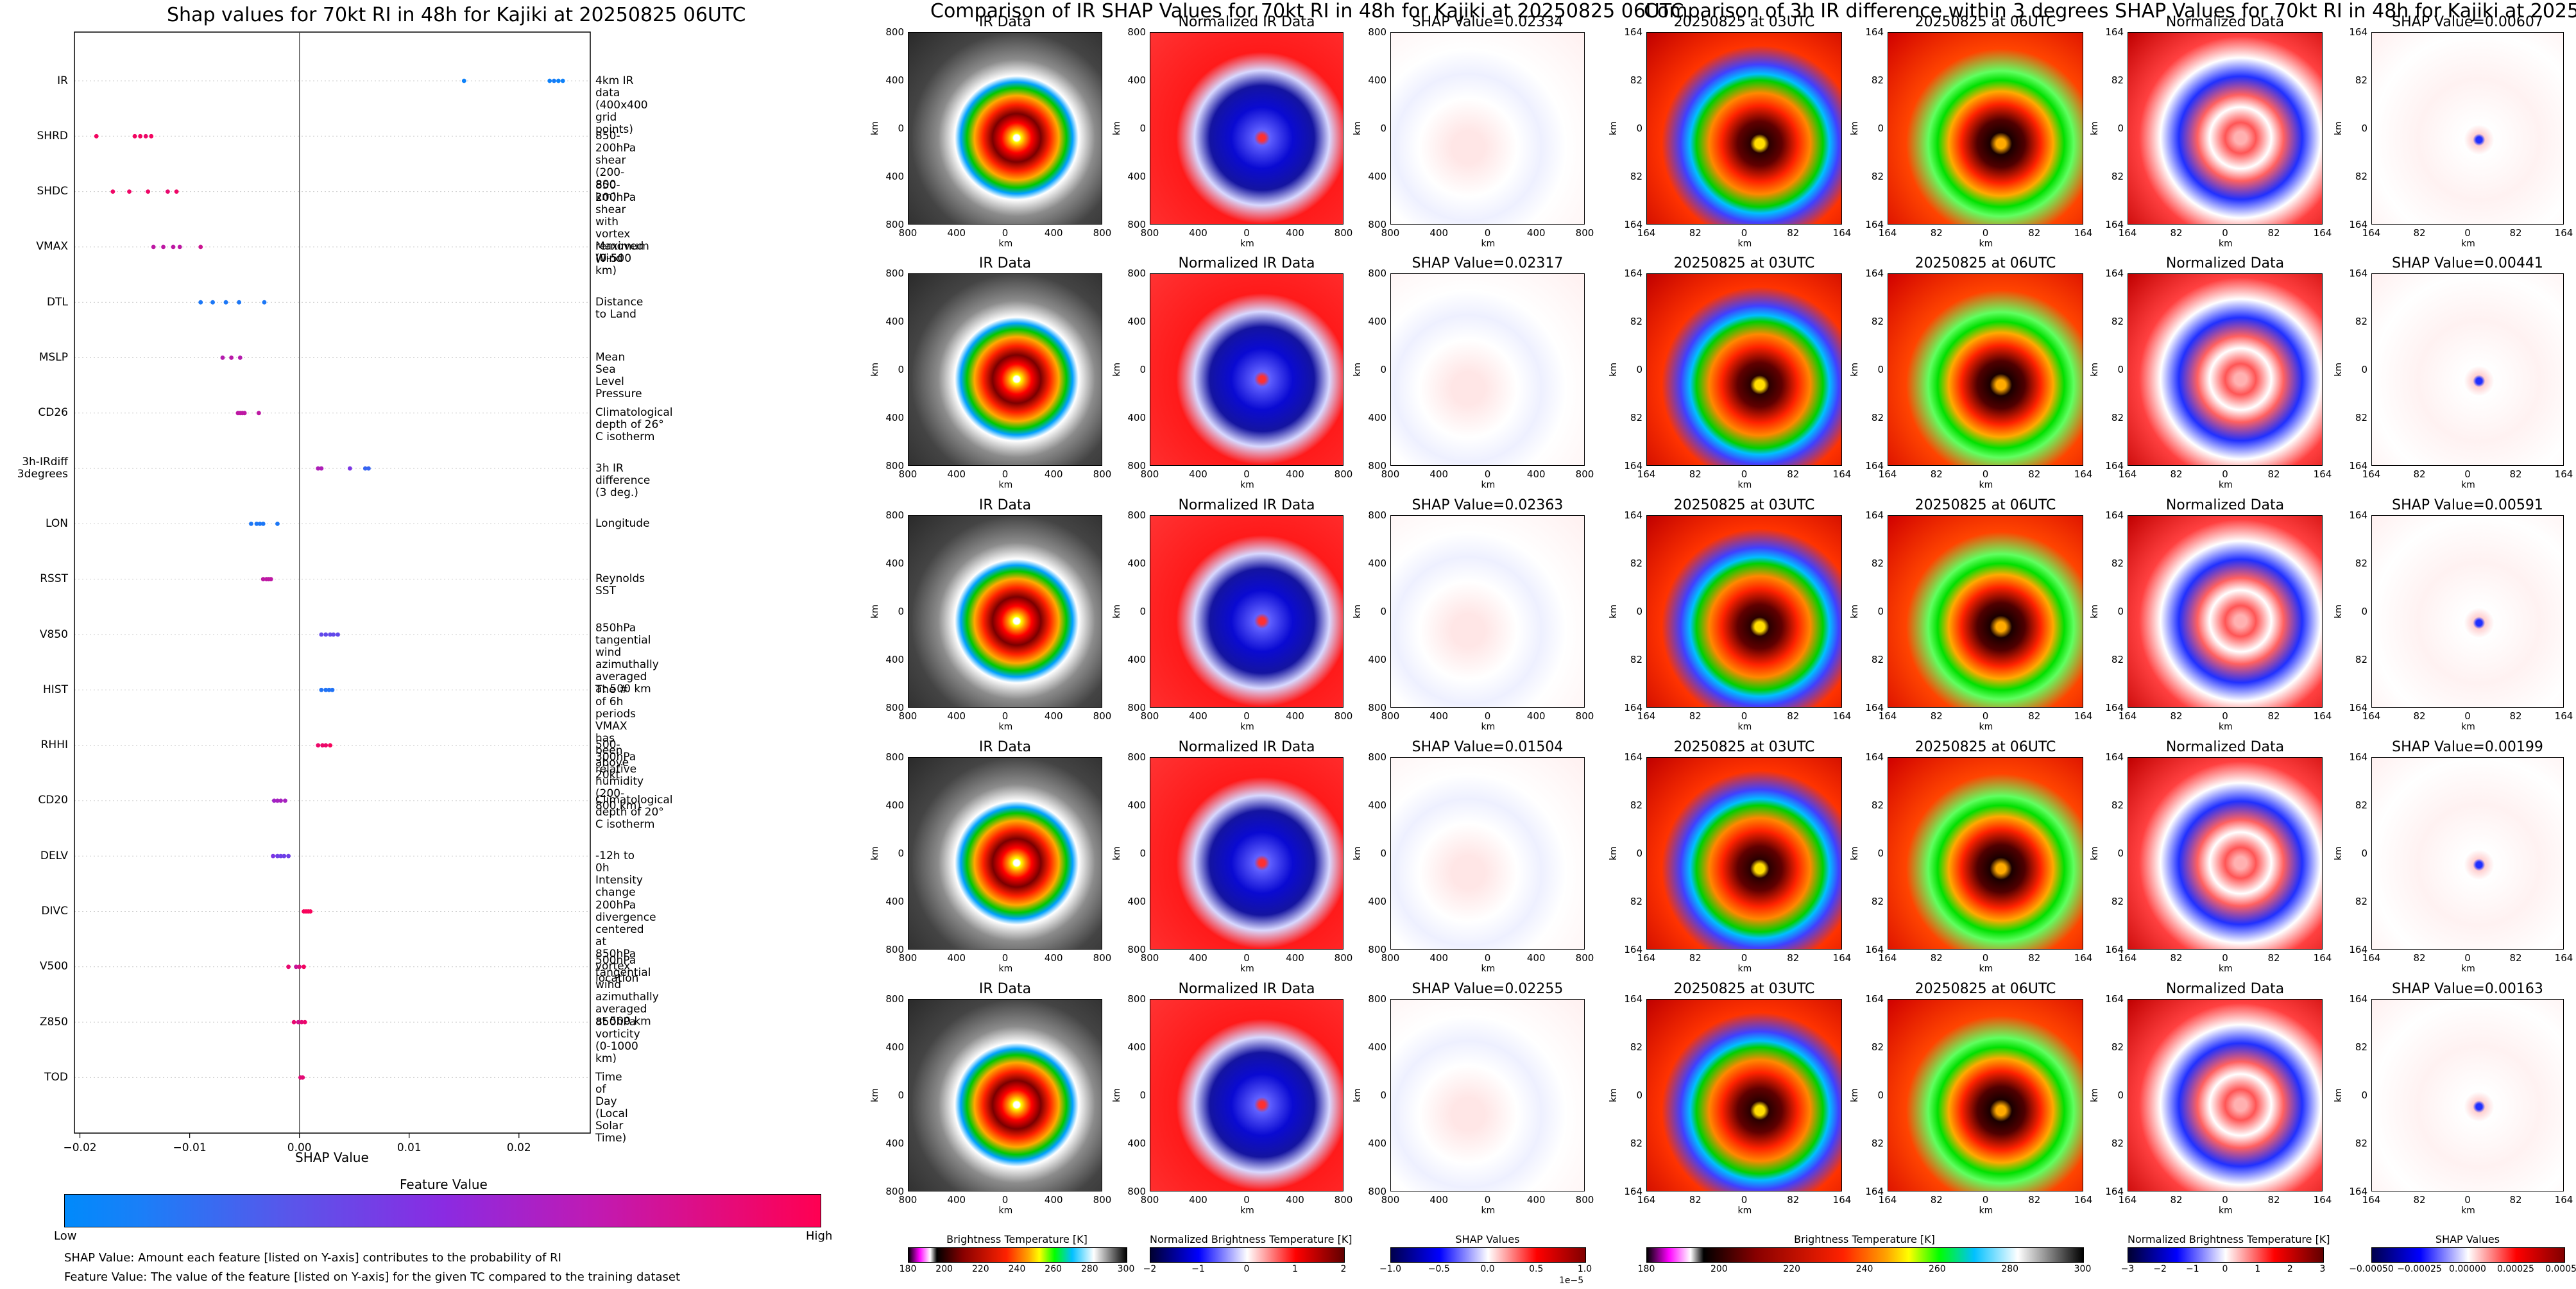 The width and height of the screenshot is (2576, 1289). I want to click on feature-label: CD26, so click(53, 413).